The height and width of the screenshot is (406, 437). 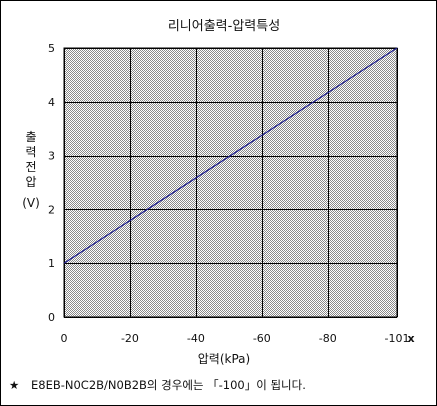 I want to click on y-axis-label: 출 력 전 압 (V), so click(x=31, y=170).